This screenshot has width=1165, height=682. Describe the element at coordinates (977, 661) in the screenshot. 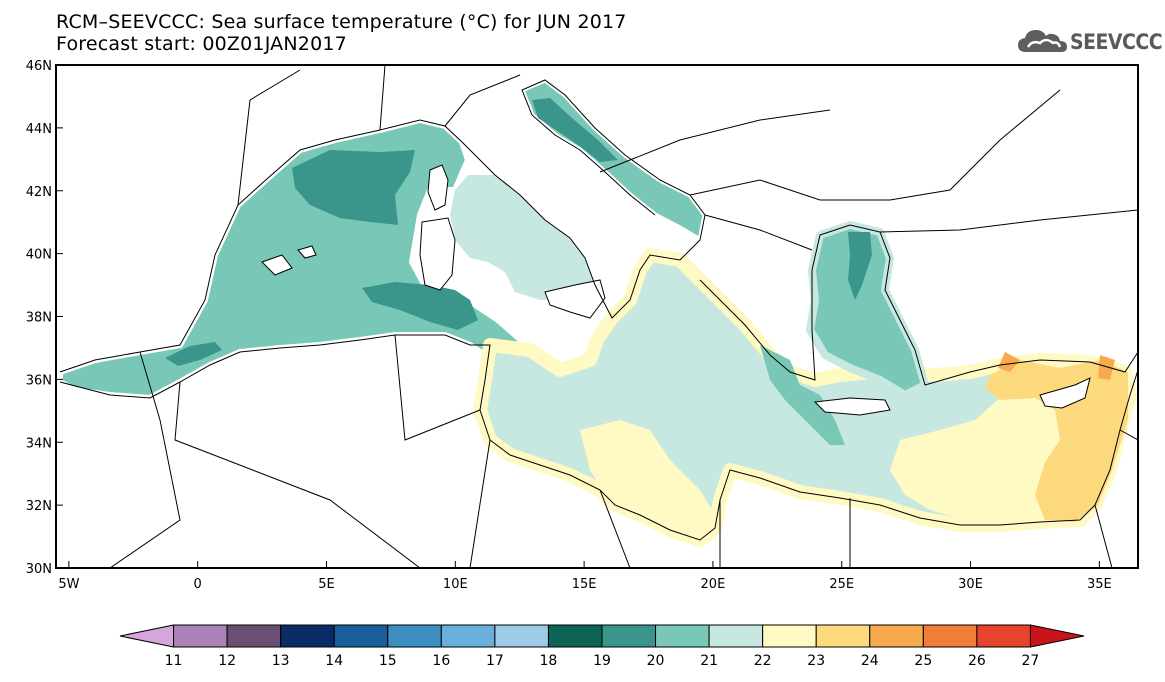

I see `colorbar-label: 26` at that location.